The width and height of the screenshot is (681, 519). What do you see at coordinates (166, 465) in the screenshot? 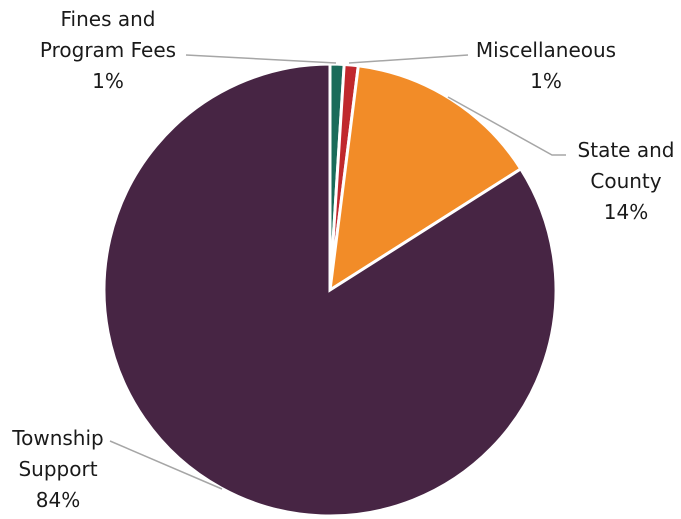
I see `leader-line-township-support` at bounding box center [166, 465].